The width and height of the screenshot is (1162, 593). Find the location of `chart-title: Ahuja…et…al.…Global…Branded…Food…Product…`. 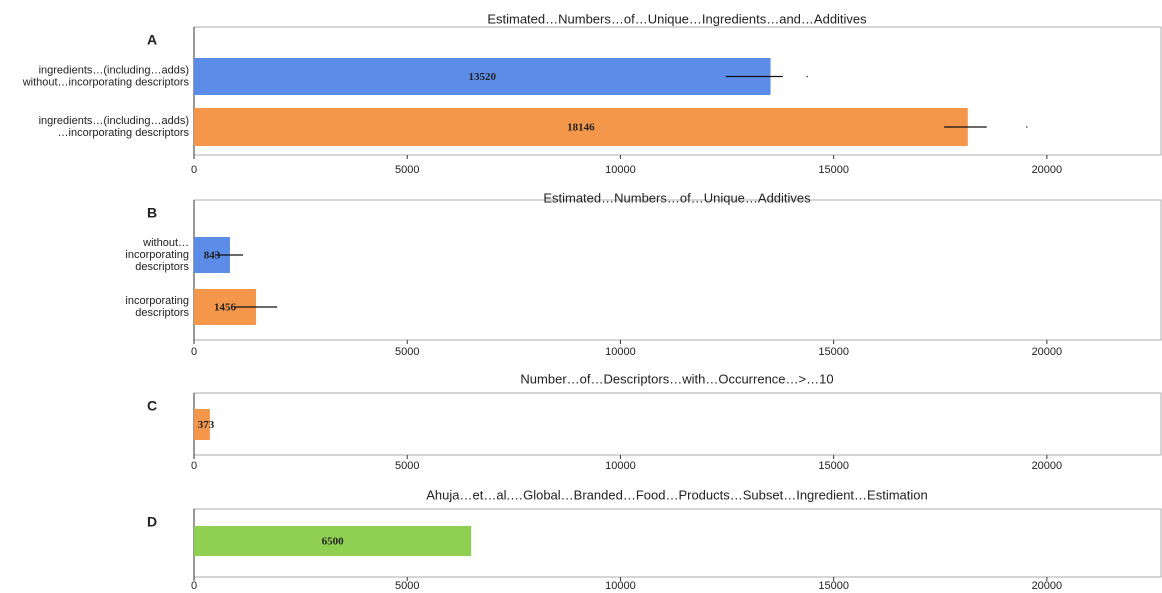

chart-title: Ahuja…et…al.…Global…Branded…Food…Product… is located at coordinates (676, 494).